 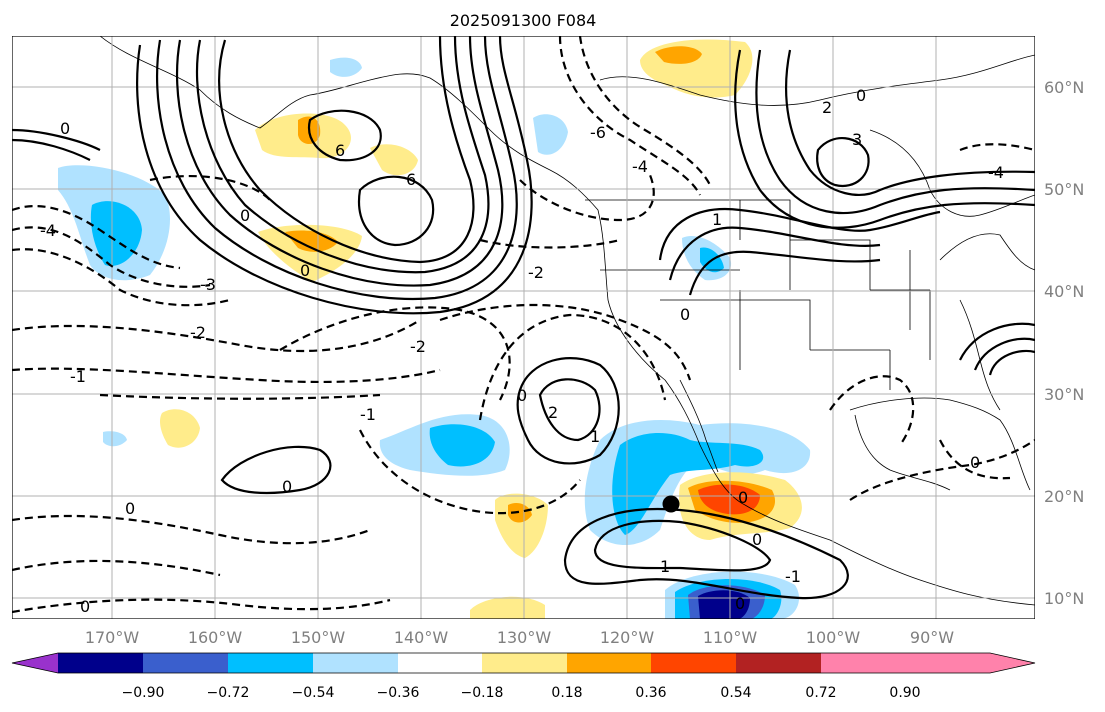 What do you see at coordinates (318, 637) in the screenshot?
I see `lon-label: 150°W` at bounding box center [318, 637].